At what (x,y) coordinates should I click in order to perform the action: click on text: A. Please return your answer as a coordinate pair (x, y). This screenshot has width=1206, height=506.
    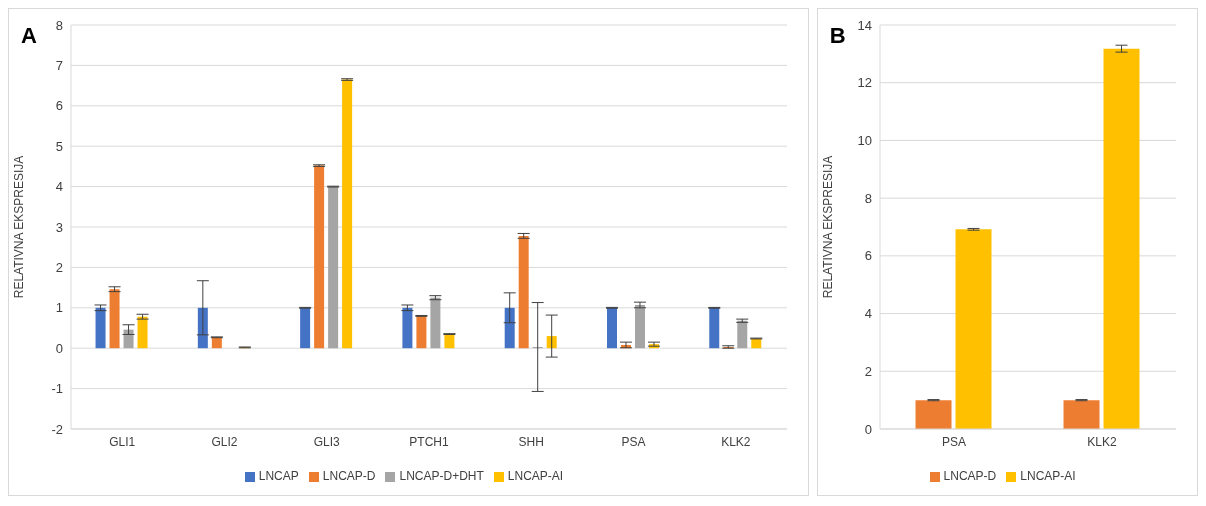
    Looking at the image, I should click on (29, 36).